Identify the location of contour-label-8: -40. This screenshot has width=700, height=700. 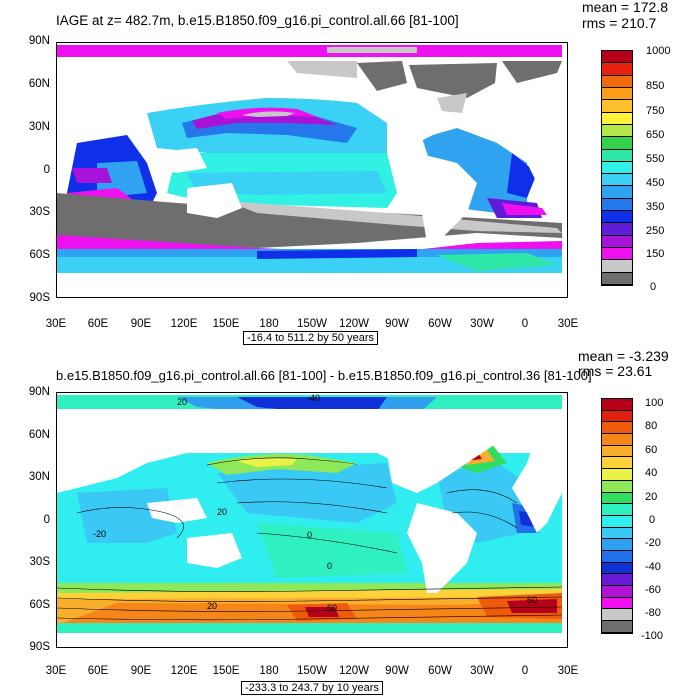
(313, 398).